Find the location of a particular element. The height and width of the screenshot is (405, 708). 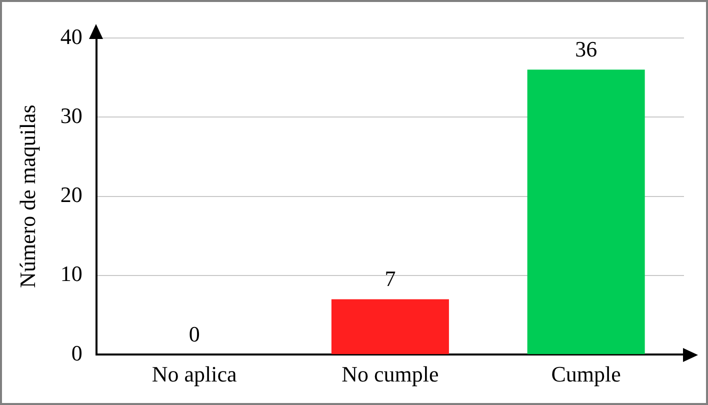

x-tick-label: No aplica is located at coordinates (195, 374).